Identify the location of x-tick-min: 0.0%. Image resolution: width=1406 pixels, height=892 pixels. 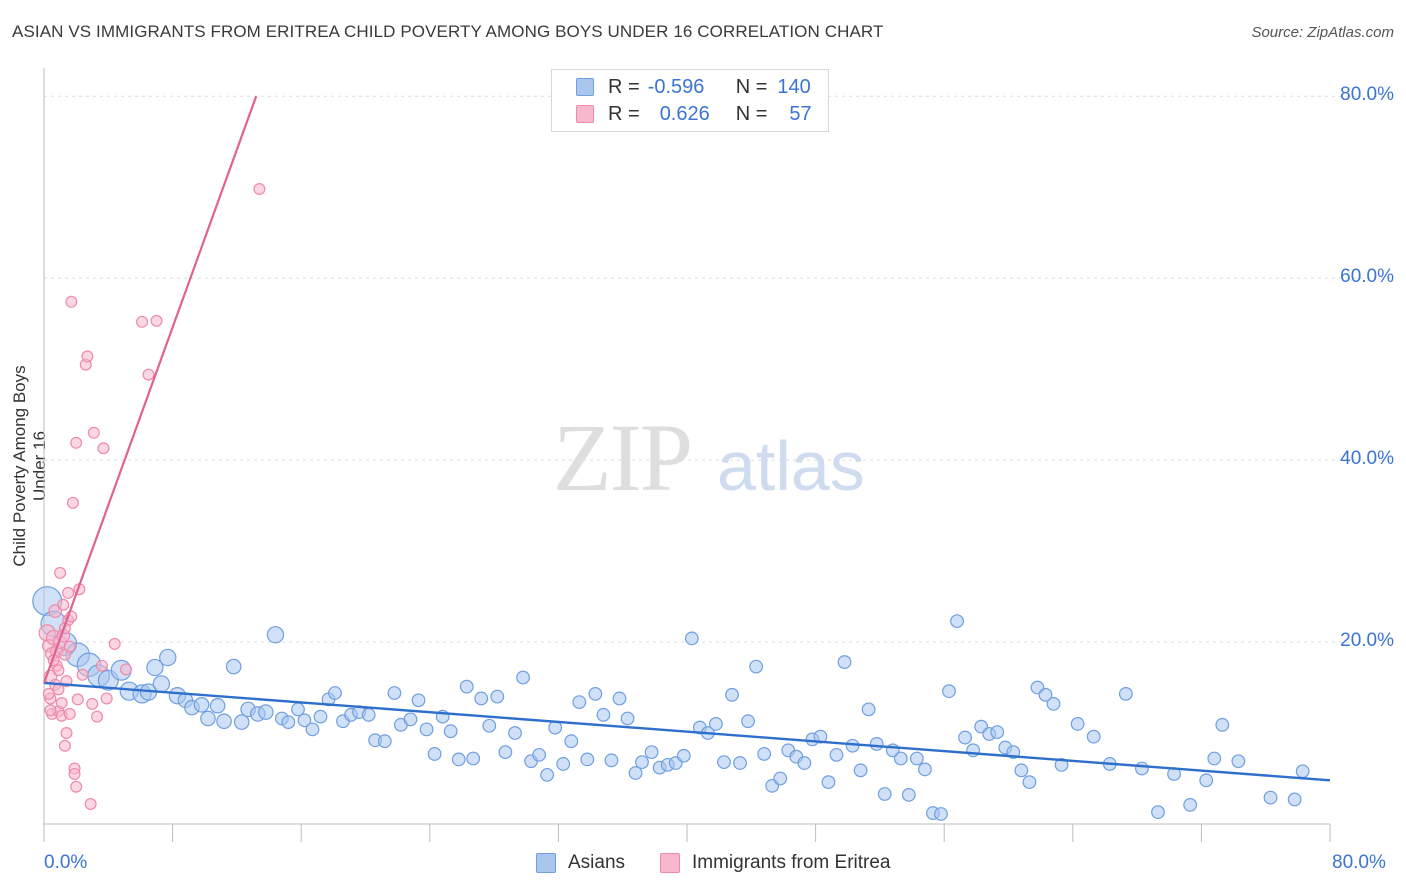
(66, 862).